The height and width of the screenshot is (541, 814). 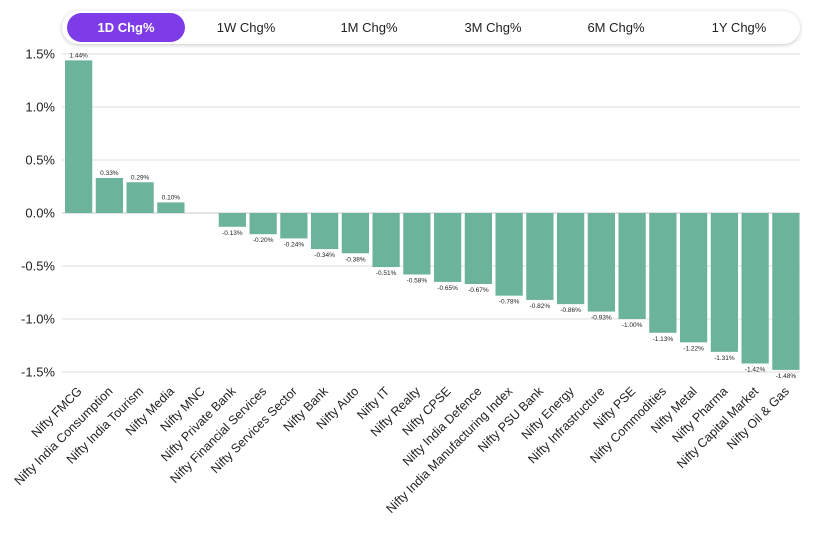 What do you see at coordinates (171, 197) in the screenshot?
I see `data-label: 0.10%` at bounding box center [171, 197].